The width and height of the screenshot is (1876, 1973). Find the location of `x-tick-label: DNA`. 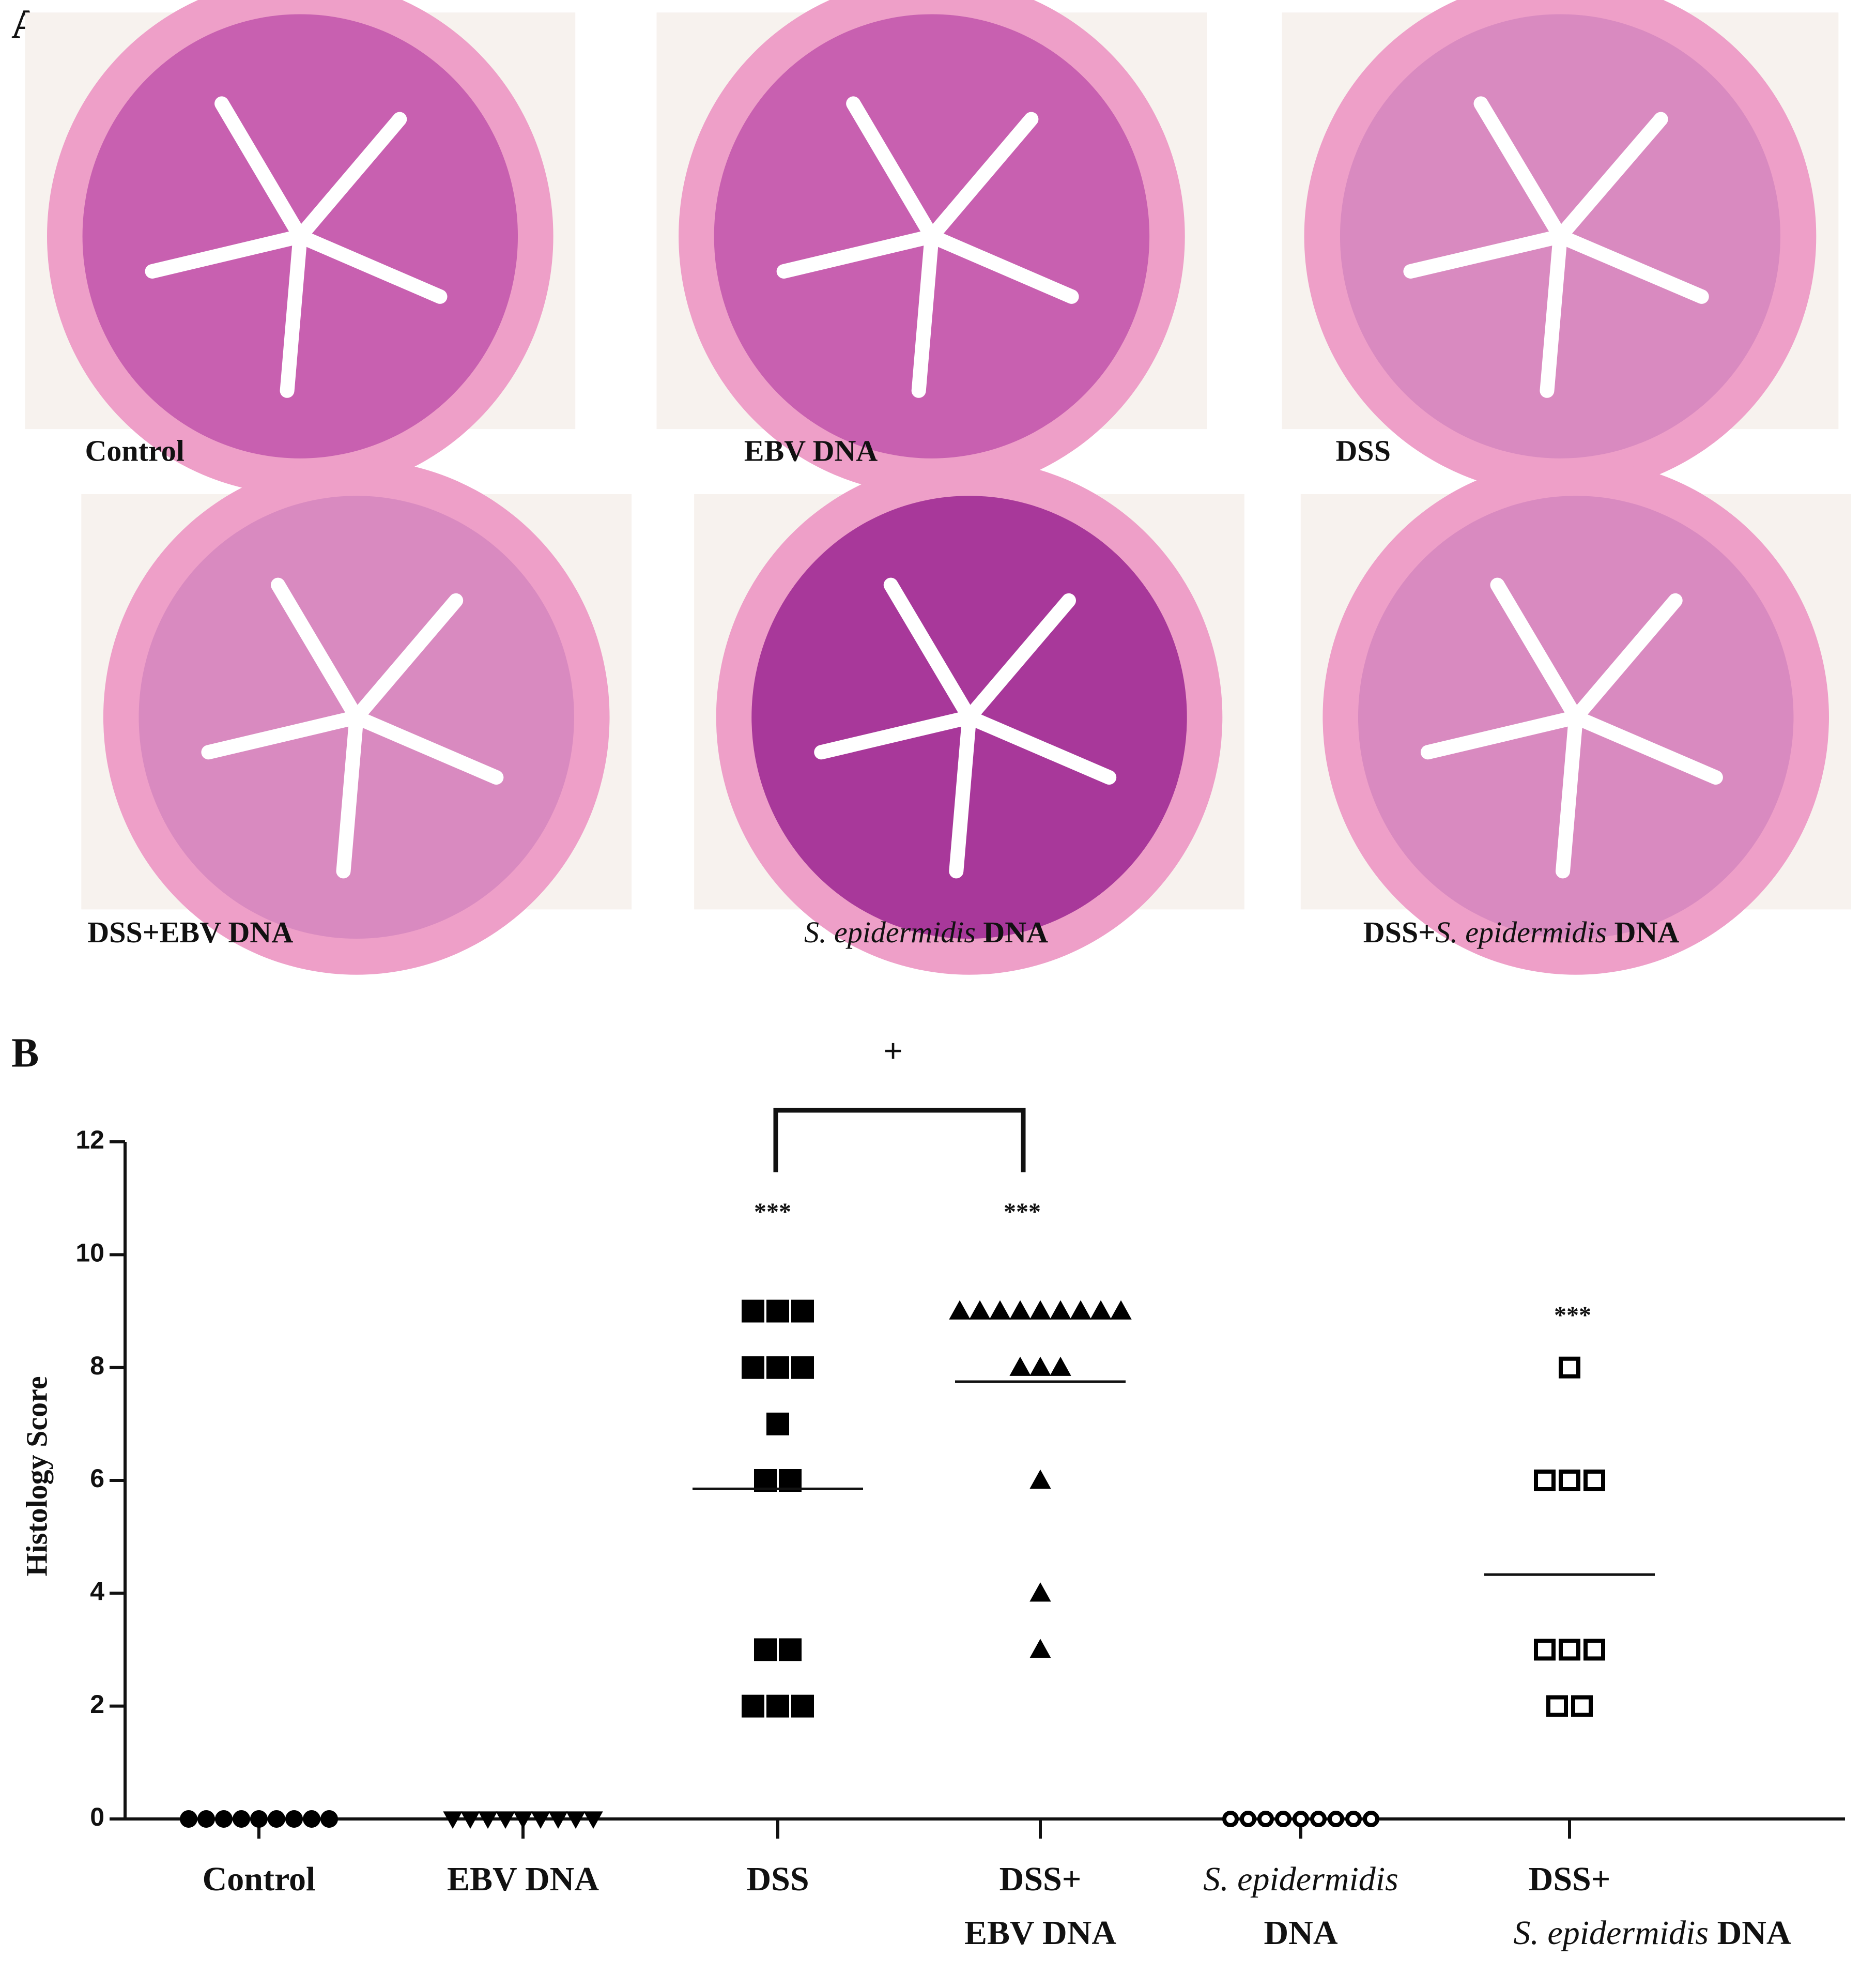

x-tick-label: DNA is located at coordinates (1301, 1933).